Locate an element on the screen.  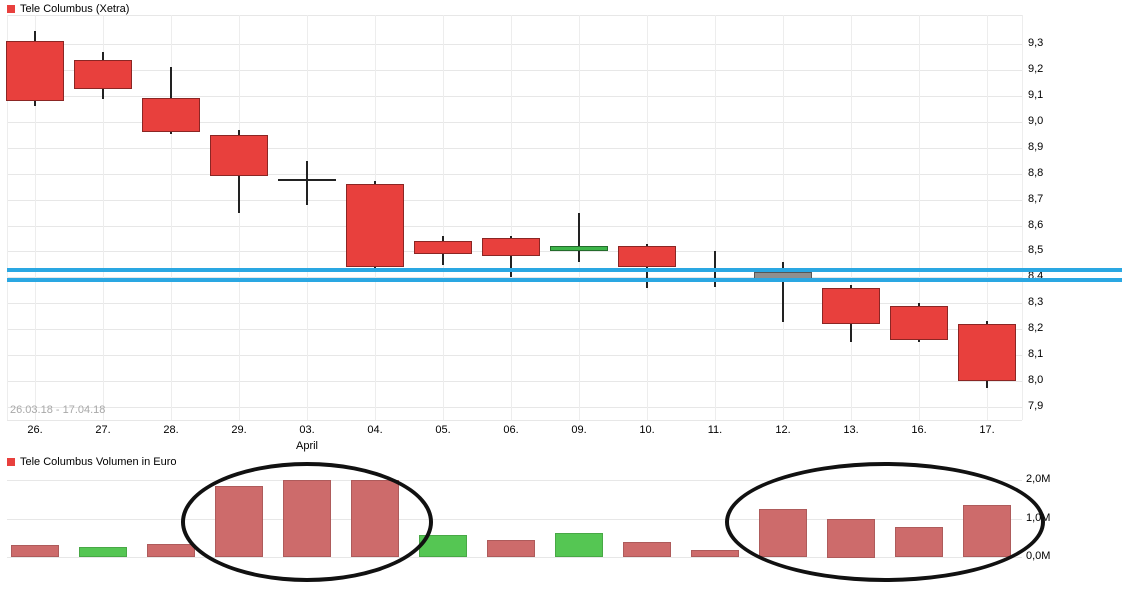
month-axis-label: April is located at coordinates (306, 446).